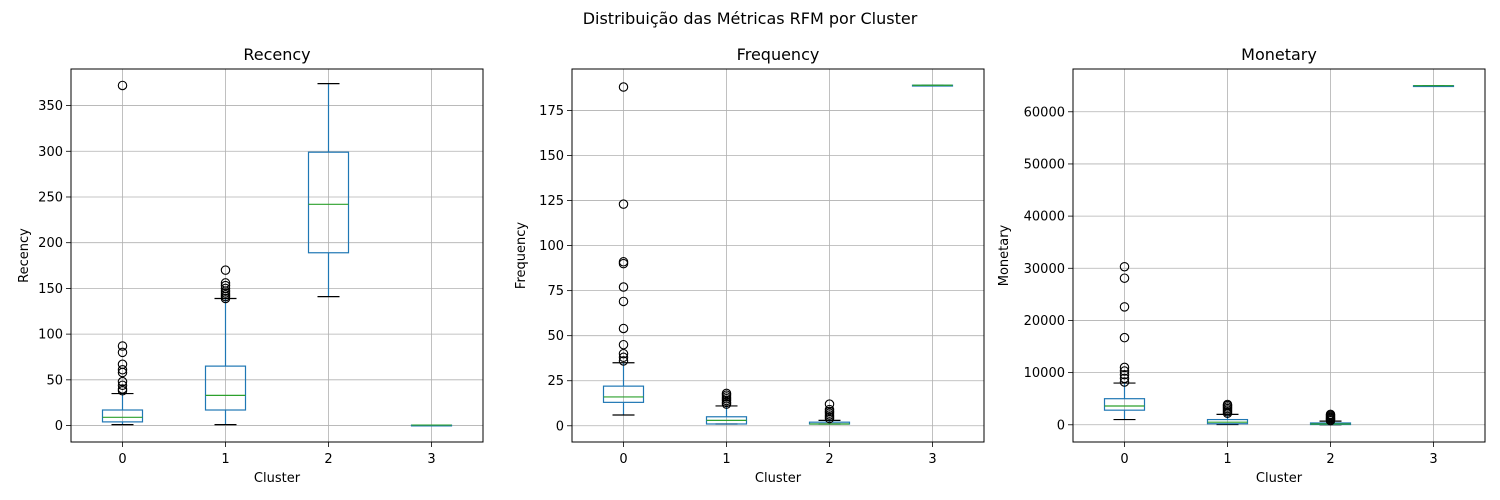 This screenshot has width=1500, height=500. I want to click on y-tick-label: 30000, so click(1044, 269).